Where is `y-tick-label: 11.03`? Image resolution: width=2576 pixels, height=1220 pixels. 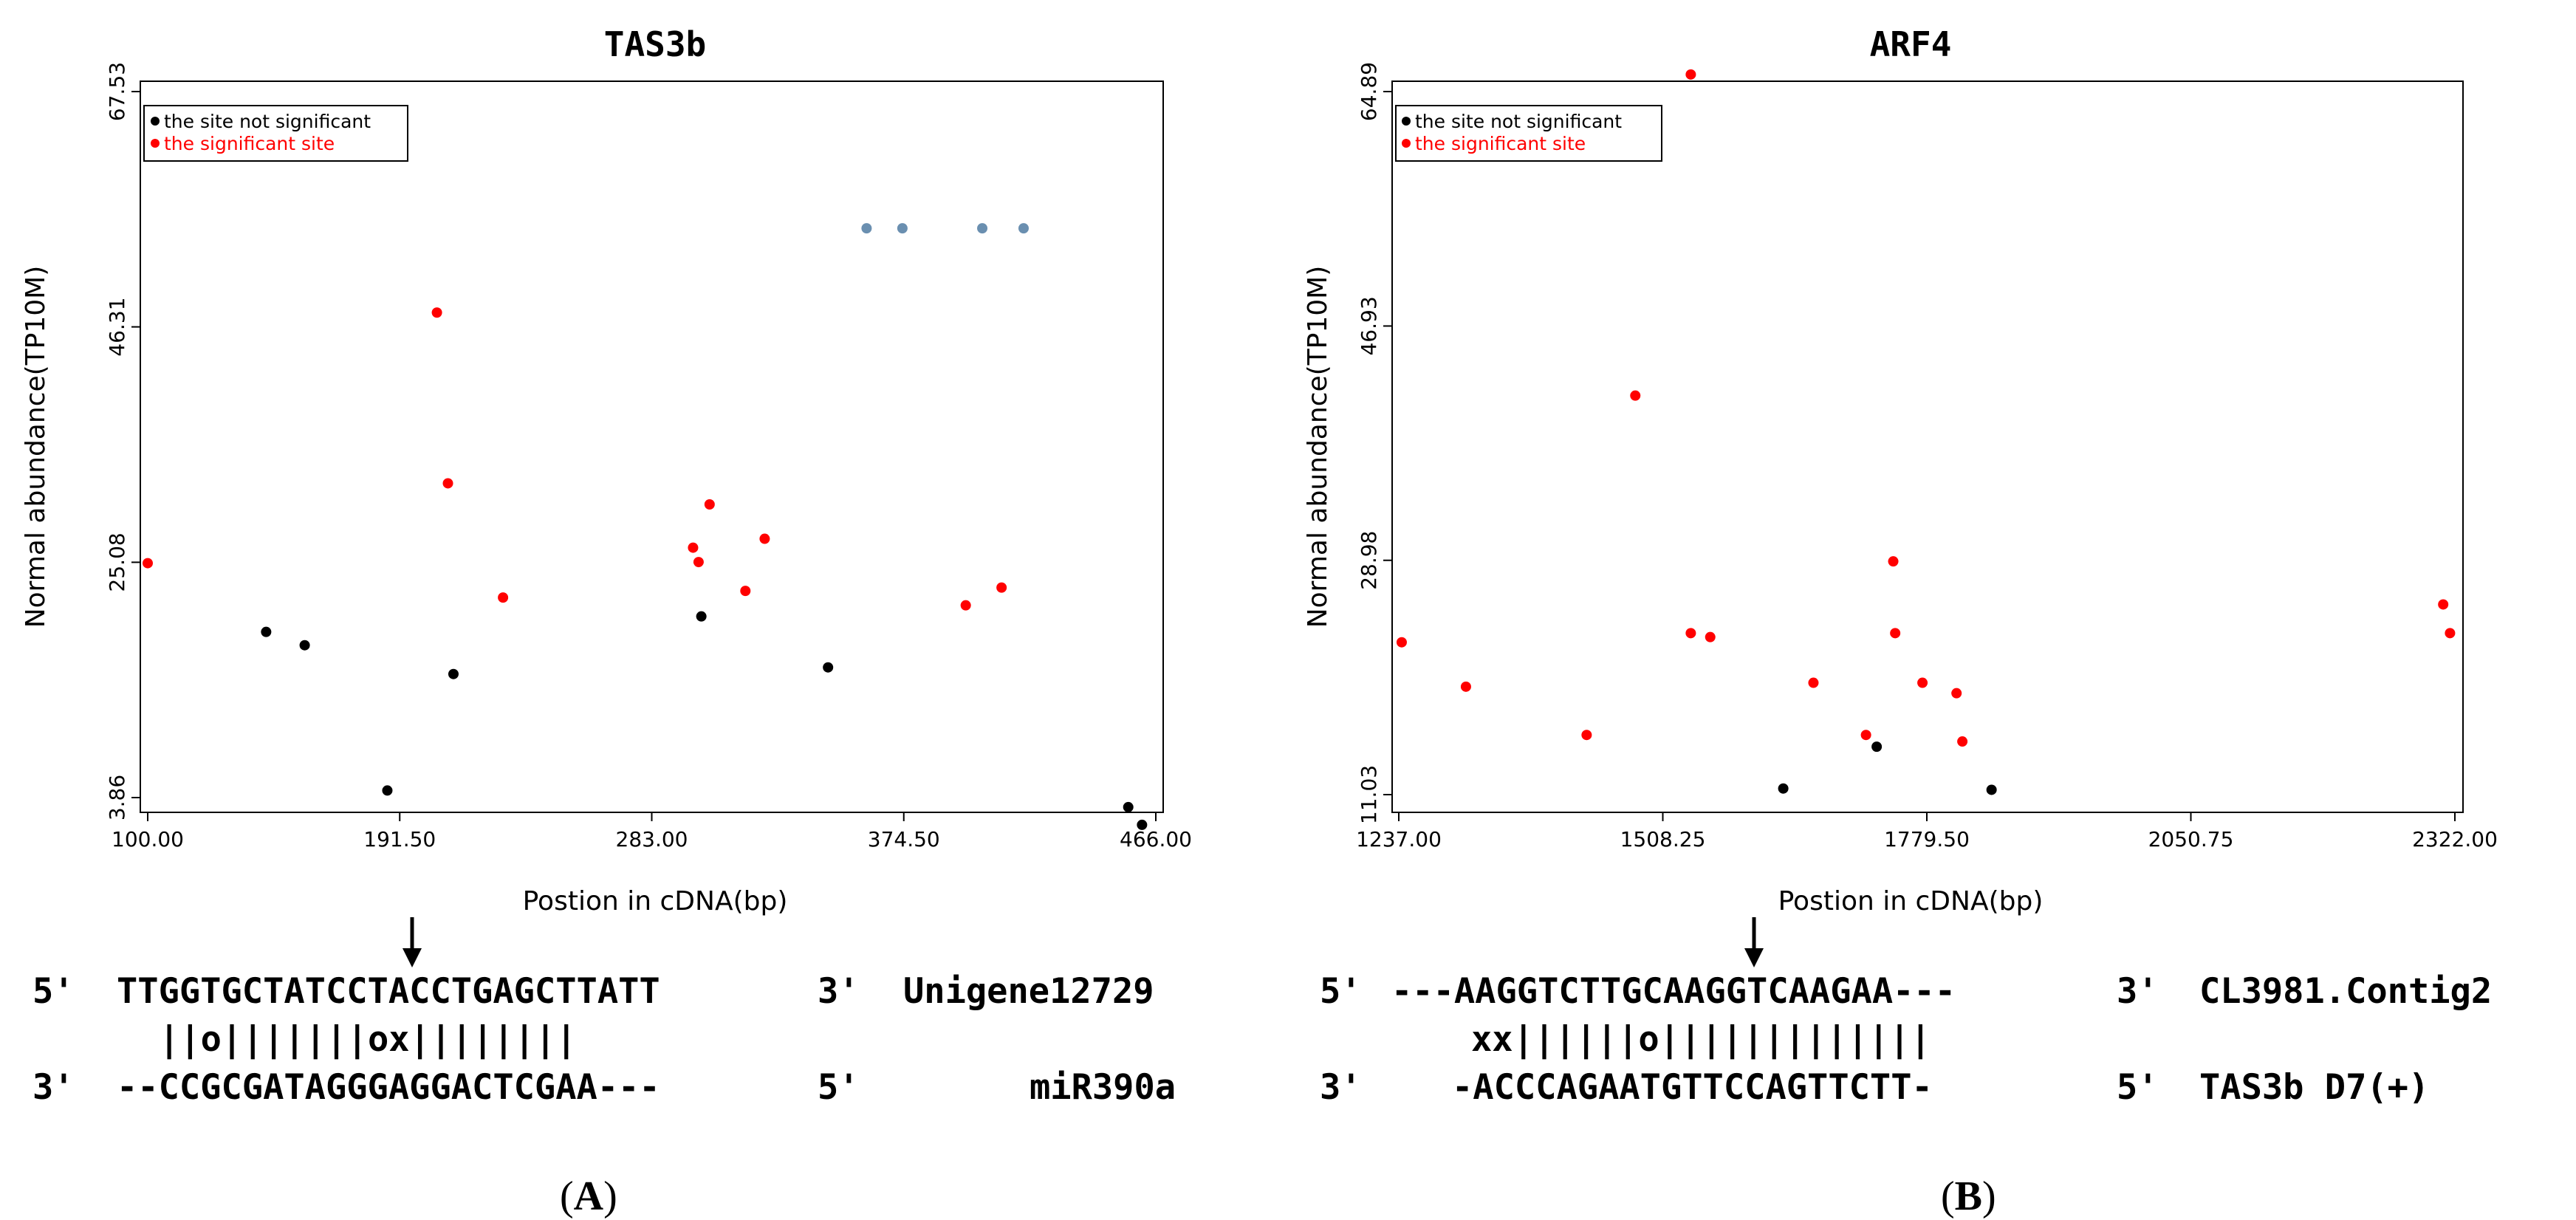
y-tick-label: 11.03 is located at coordinates (1369, 795).